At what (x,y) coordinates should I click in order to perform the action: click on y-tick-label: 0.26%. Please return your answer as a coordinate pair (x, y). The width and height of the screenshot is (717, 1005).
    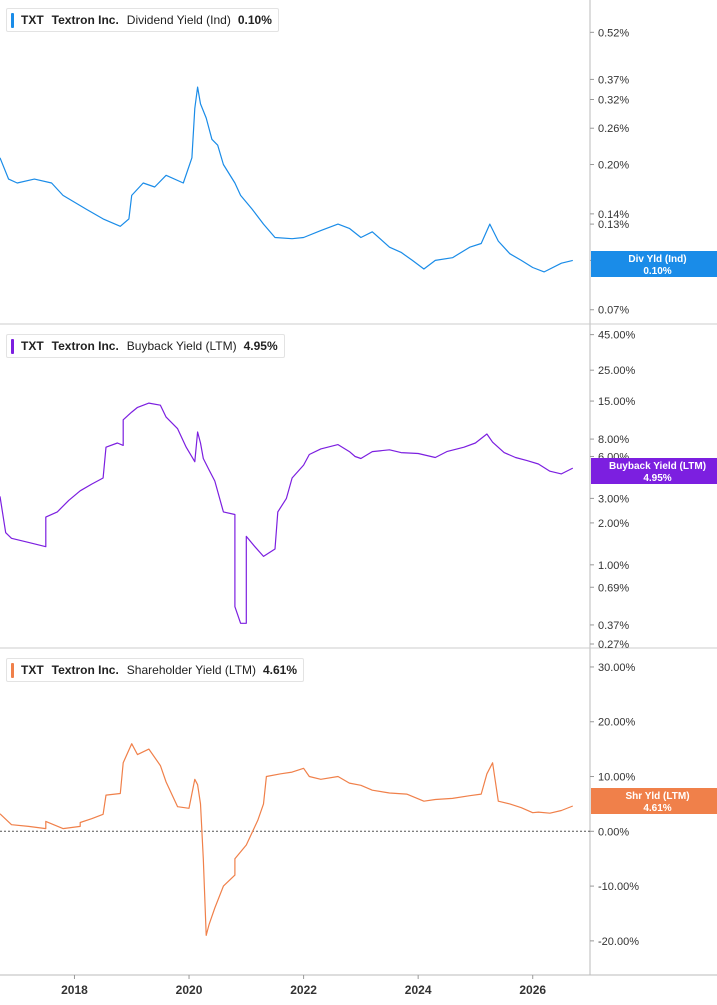
    Looking at the image, I should click on (613, 129).